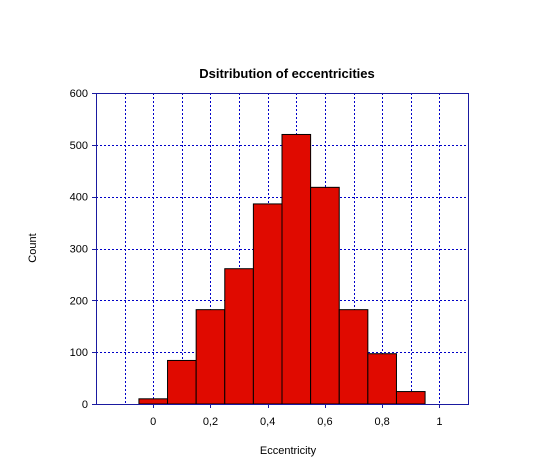  Describe the element at coordinates (439, 422) in the screenshot. I see `x-tick-label: 1` at that location.